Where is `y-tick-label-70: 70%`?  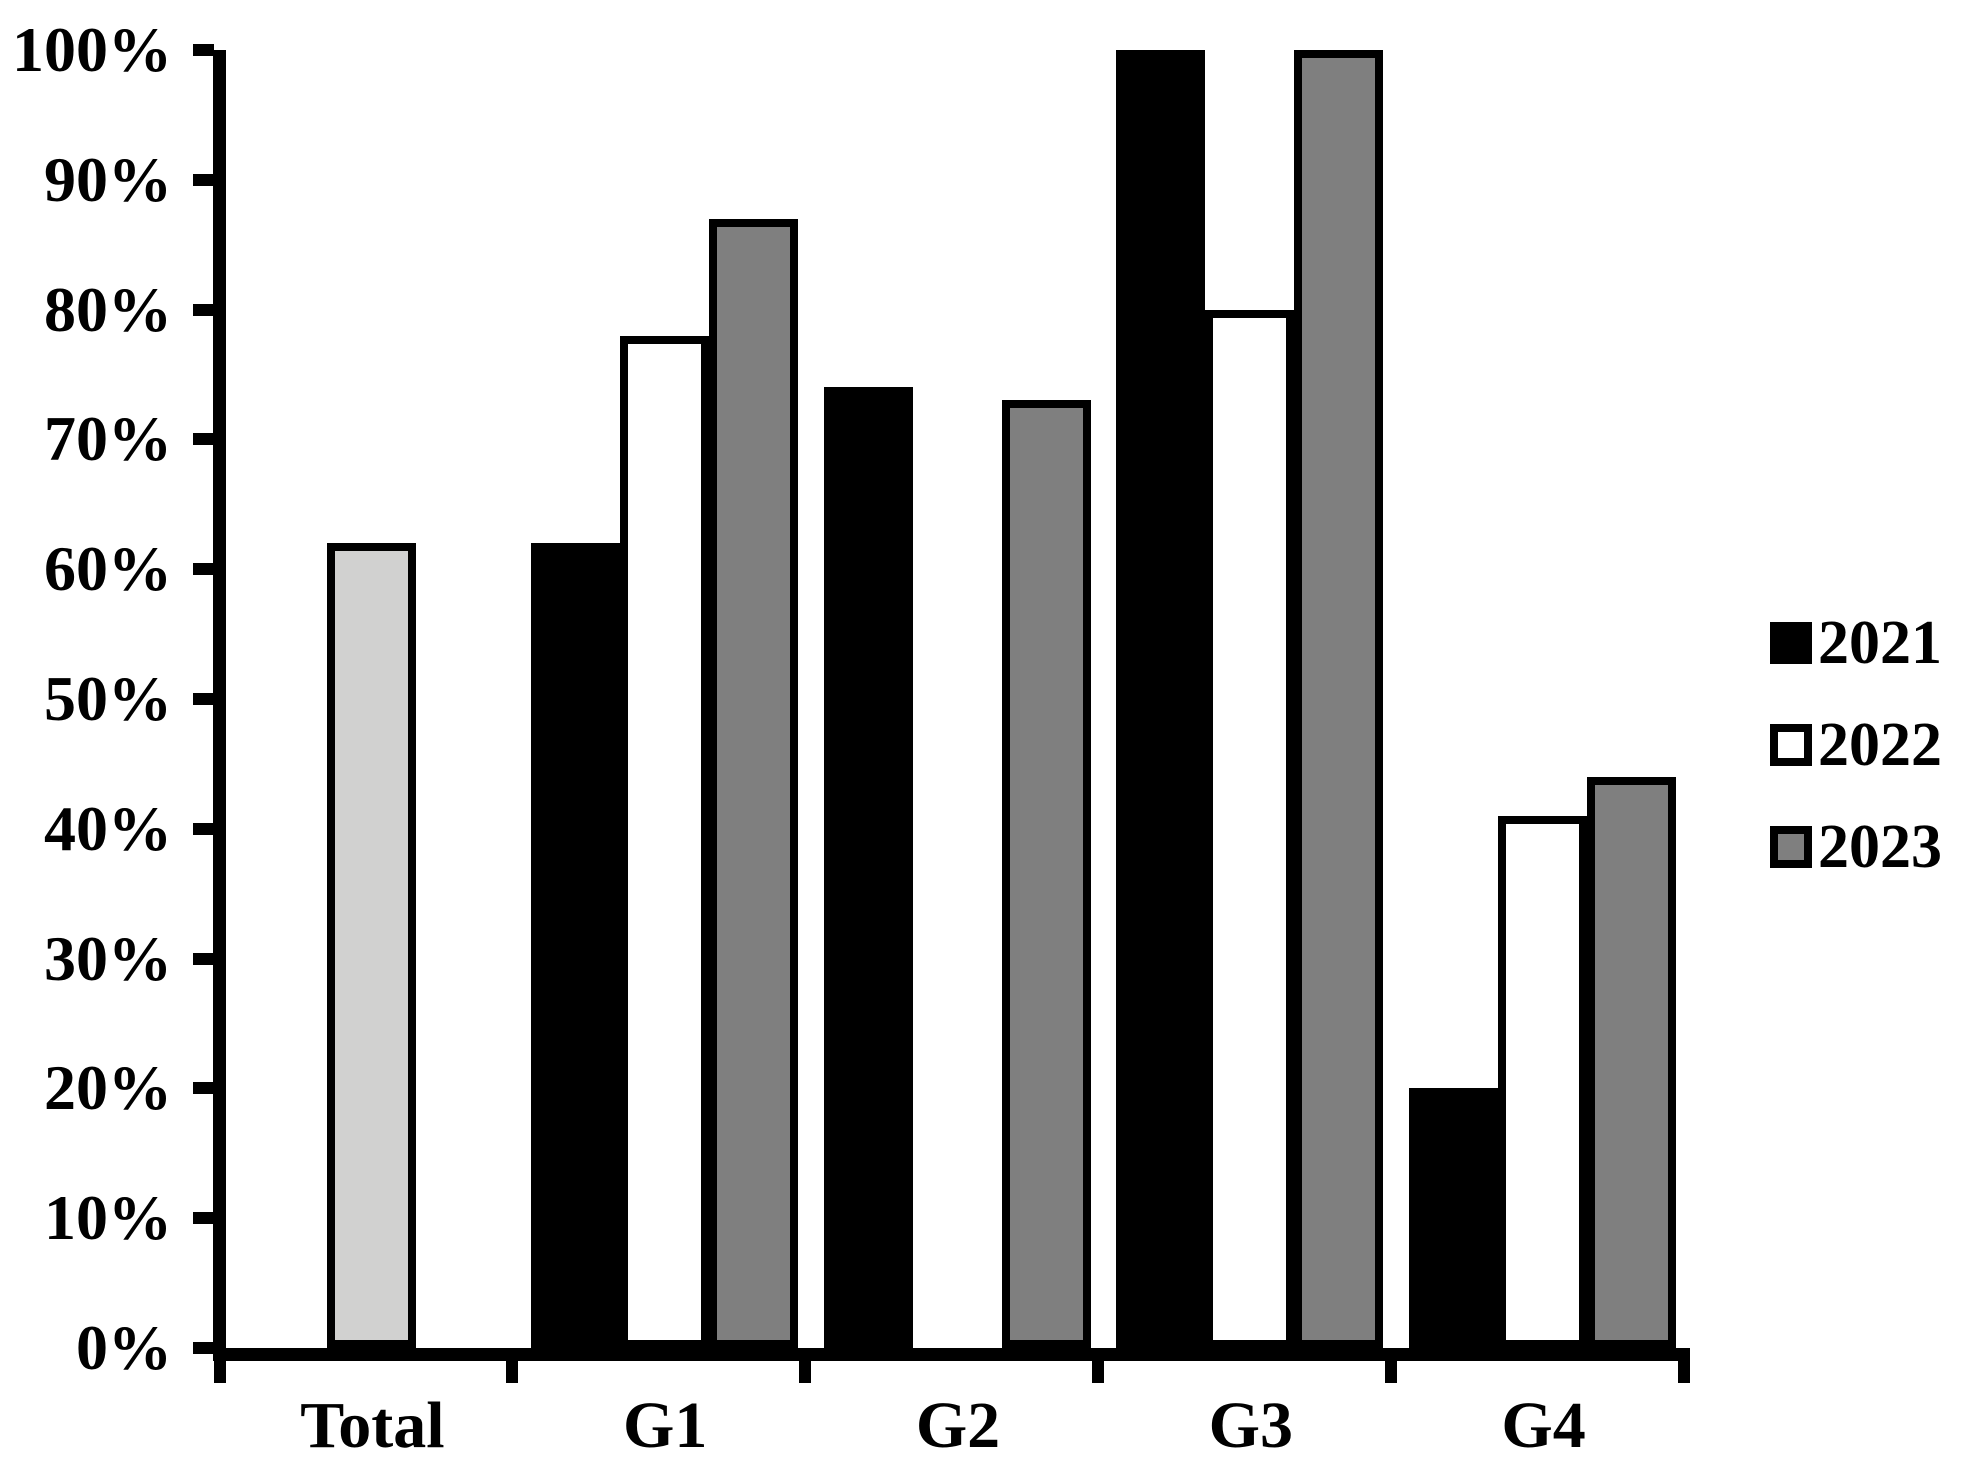 y-tick-label-70: 70% is located at coordinates (108, 439).